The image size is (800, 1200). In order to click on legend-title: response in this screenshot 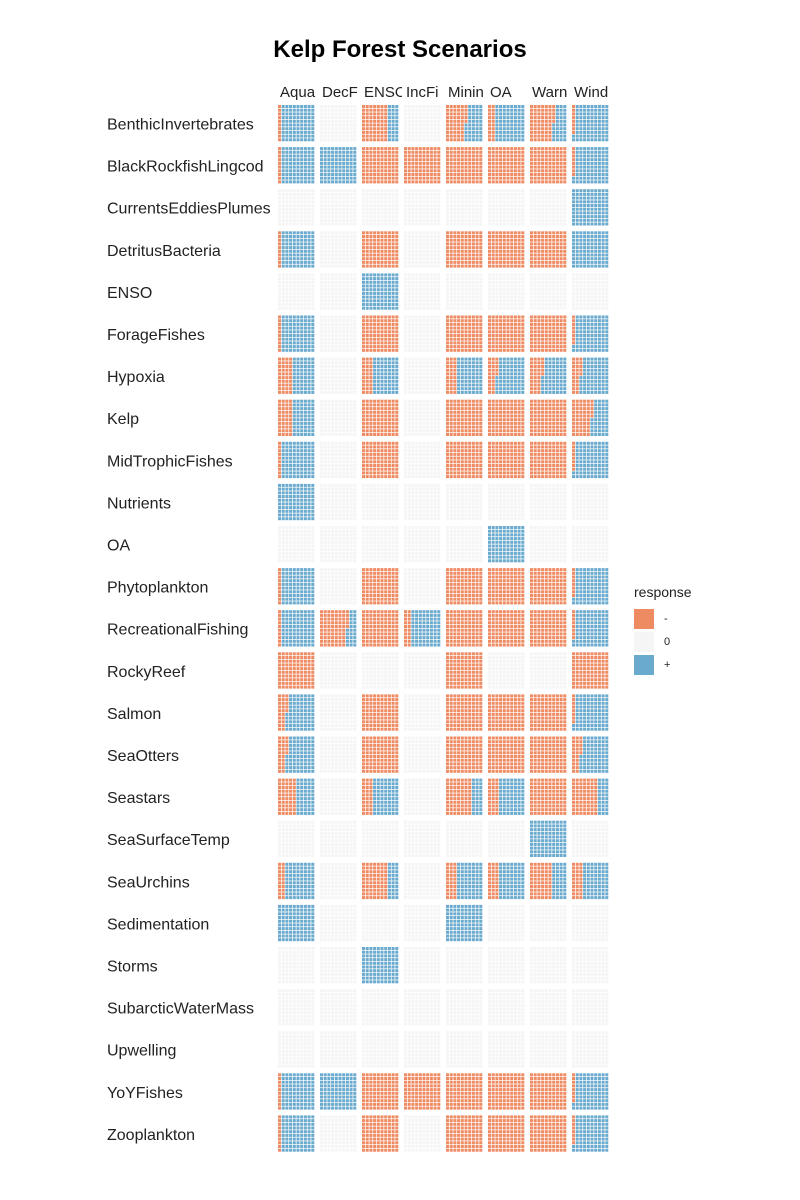, I will do `click(663, 592)`.